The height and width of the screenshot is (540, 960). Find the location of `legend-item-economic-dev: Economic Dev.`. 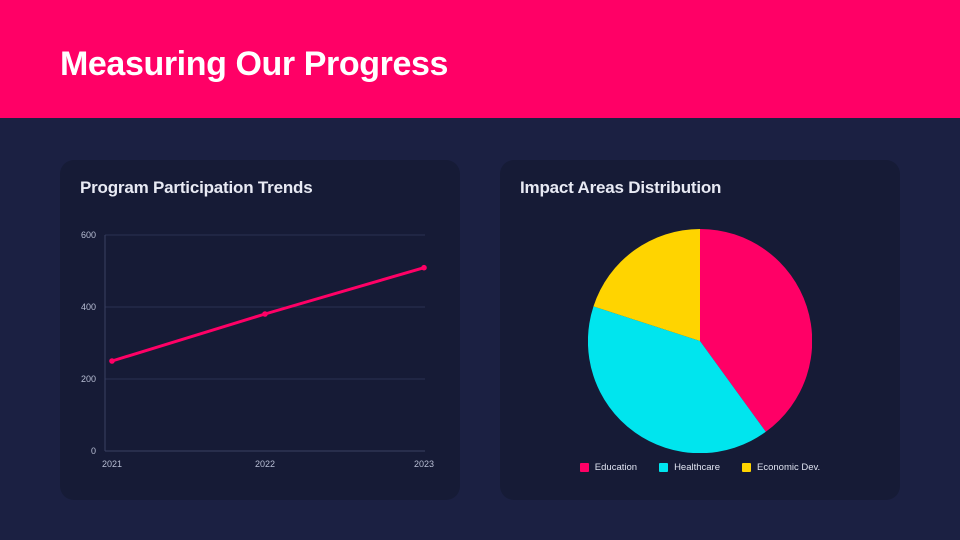

legend-item-economic-dev: Economic Dev. is located at coordinates (781, 467).